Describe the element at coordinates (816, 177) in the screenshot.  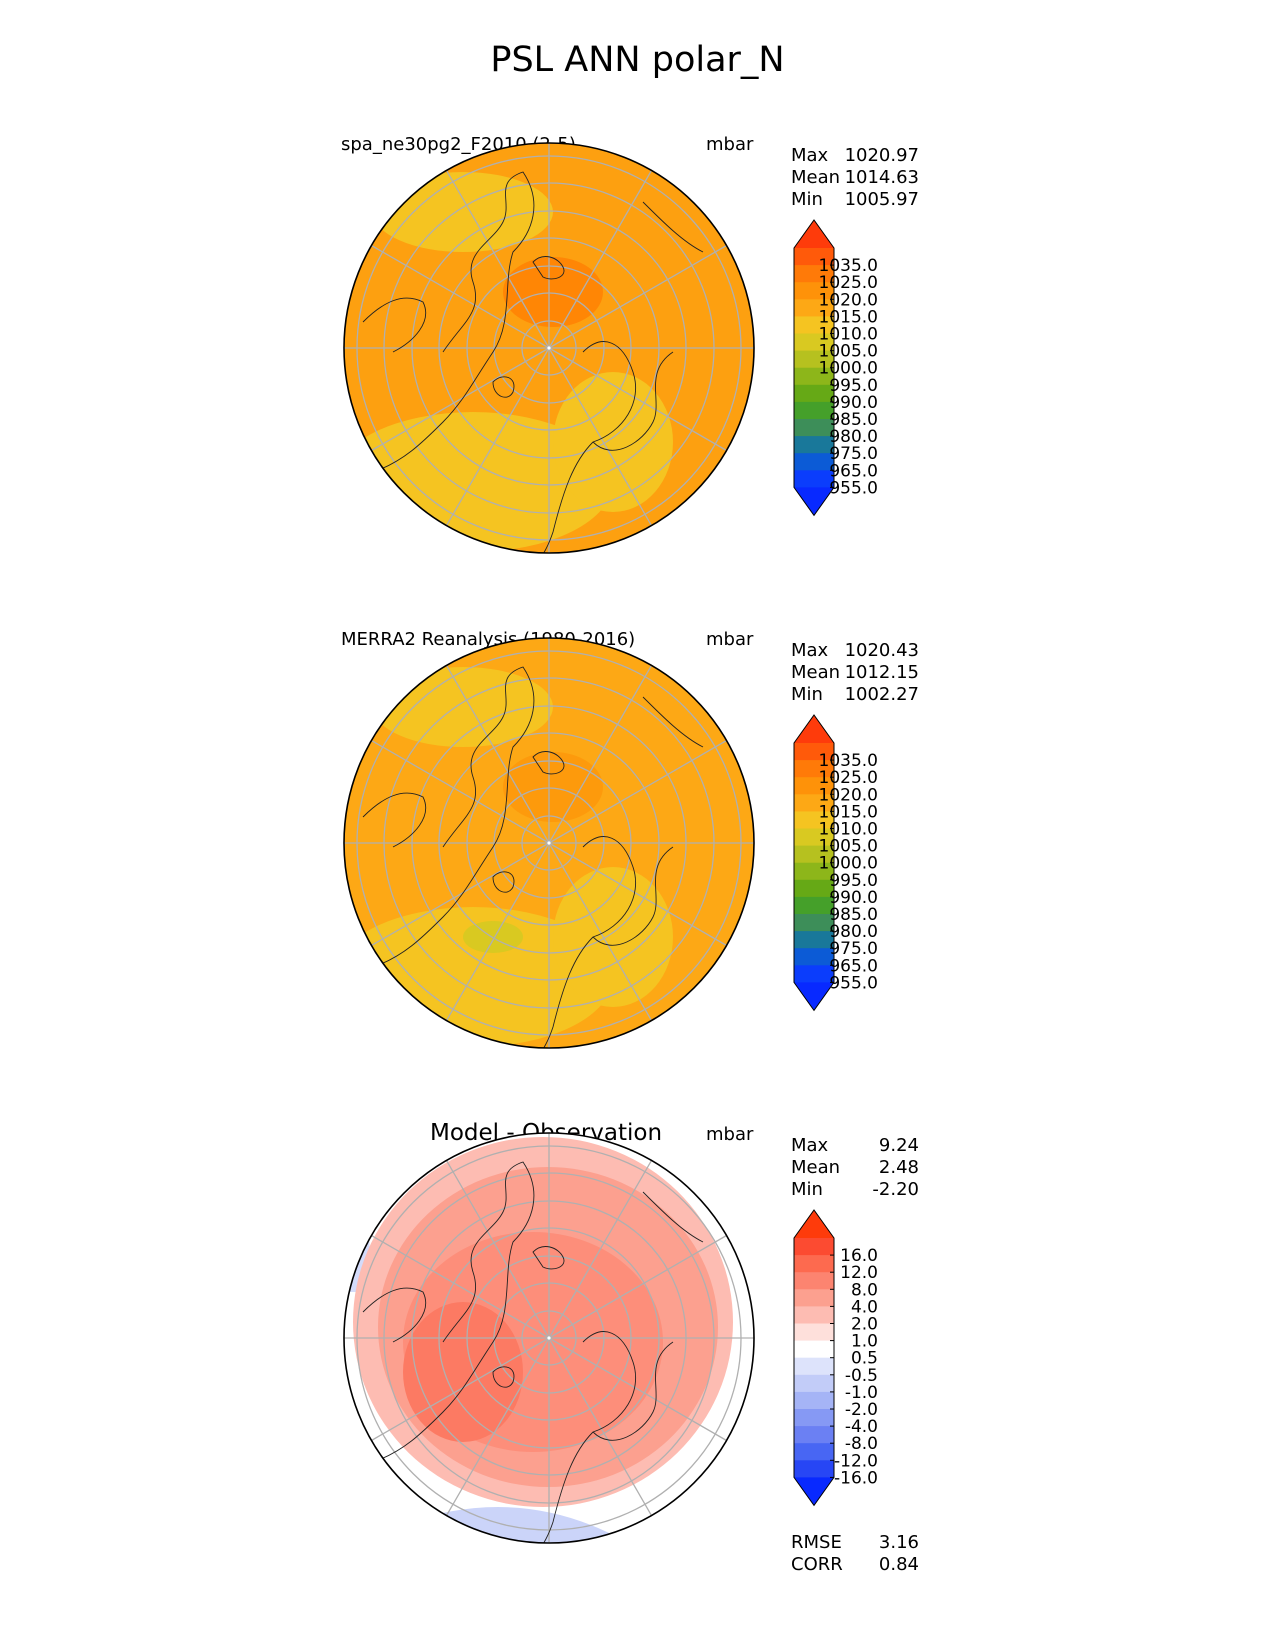
I see `stat-mean-label: Mean` at that location.